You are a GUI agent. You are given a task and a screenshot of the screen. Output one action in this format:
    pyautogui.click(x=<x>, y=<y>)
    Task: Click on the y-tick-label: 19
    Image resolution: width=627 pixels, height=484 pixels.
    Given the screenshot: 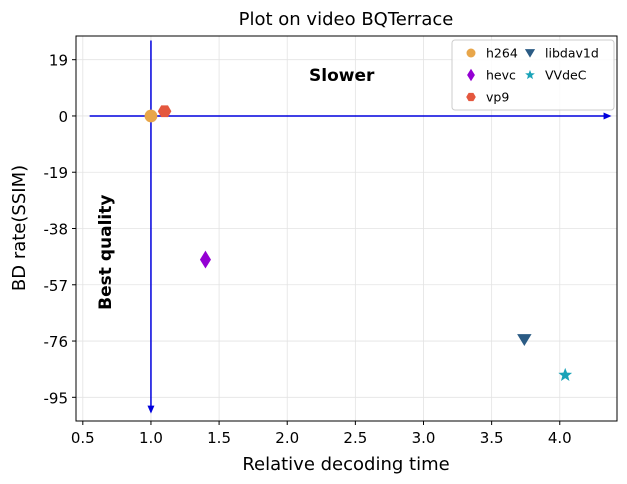 What is the action you would take?
    pyautogui.click(x=58, y=61)
    